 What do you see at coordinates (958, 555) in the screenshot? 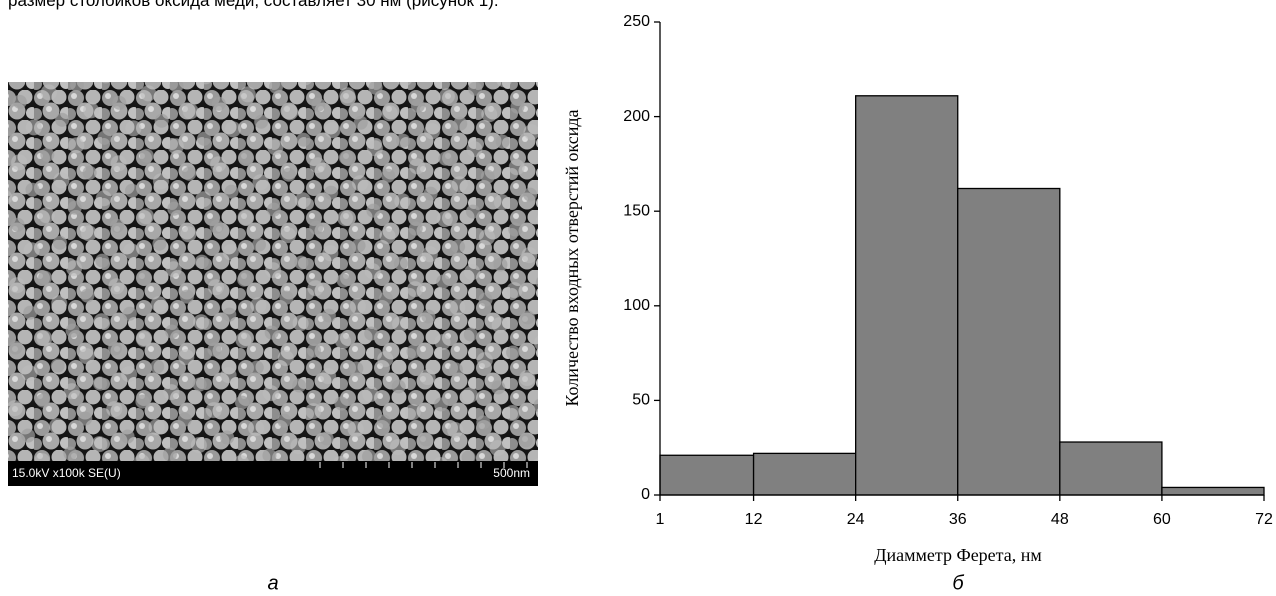
I see `x-axis-title: Диамметр Ферета, нм` at bounding box center [958, 555].